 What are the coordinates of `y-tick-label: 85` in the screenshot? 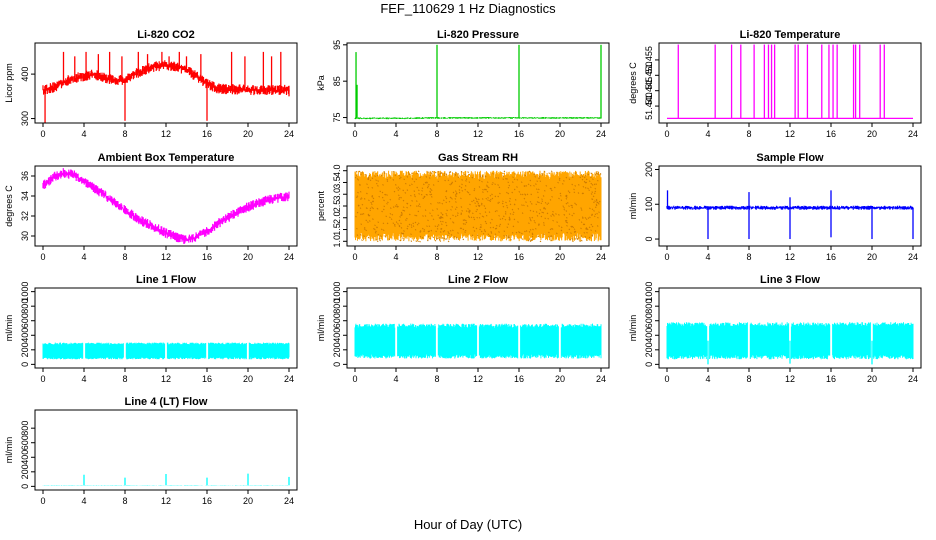 It's located at (337, 81).